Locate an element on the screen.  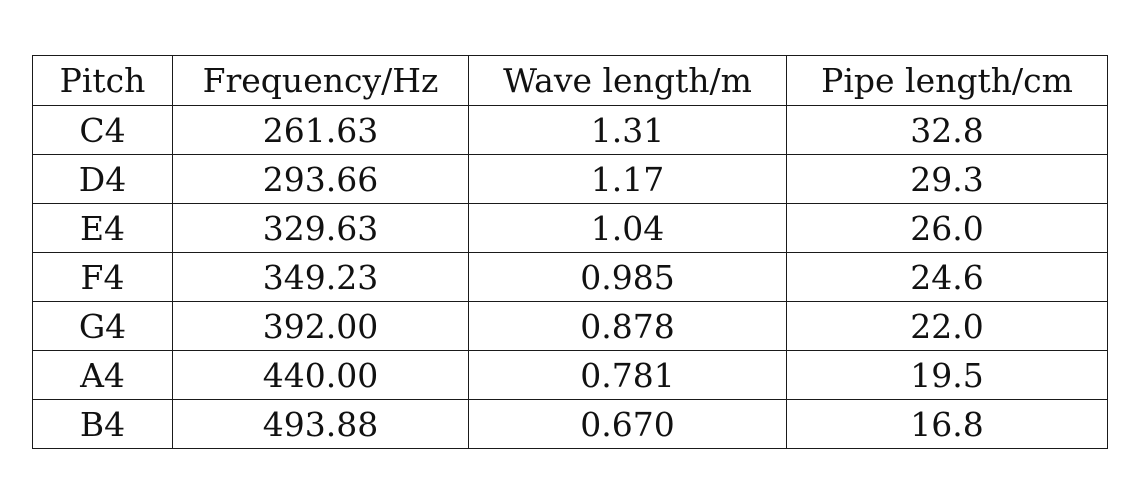
cell-wave-length: 0.985 is located at coordinates (627, 277).